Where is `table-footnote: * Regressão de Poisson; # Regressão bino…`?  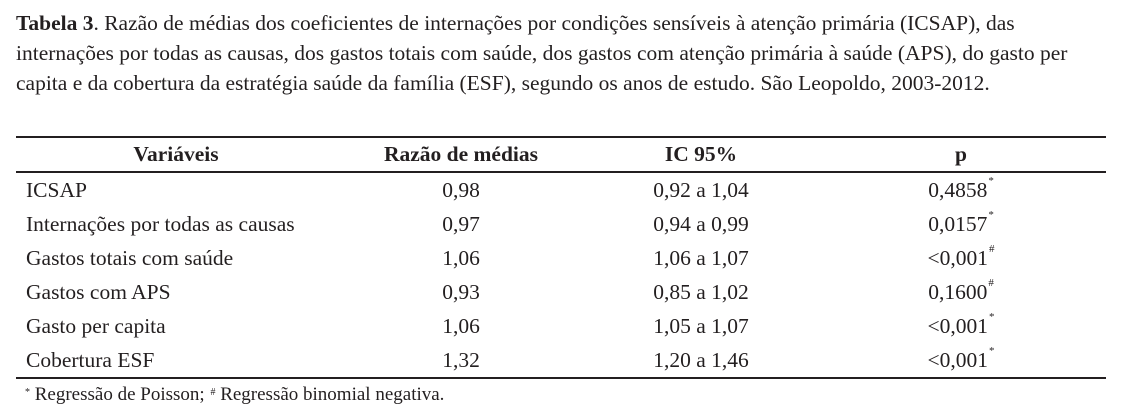
table-footnote: * Regressão de Poisson; # Regressão bino… is located at coordinates (234, 395).